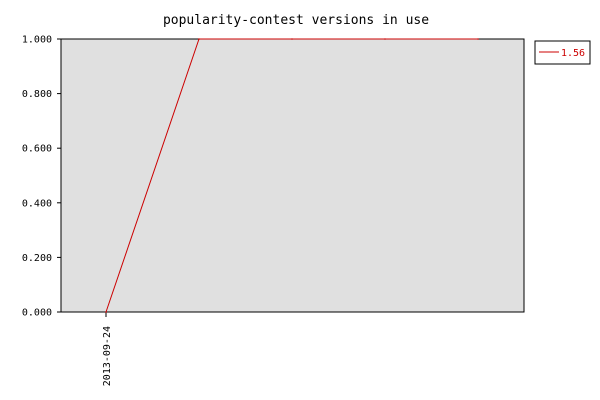 This screenshot has height=400, width=600. I want to click on x-tick-label: 2013-09-24, so click(107, 356).